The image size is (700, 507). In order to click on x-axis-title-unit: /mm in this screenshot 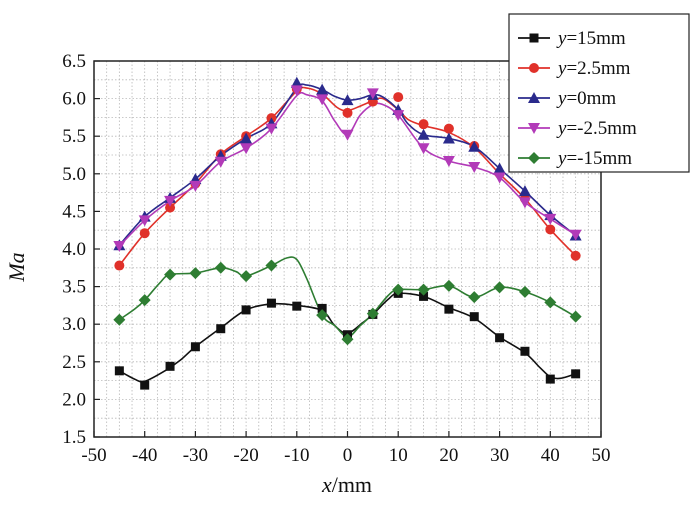, I will do `click(352, 484)`.